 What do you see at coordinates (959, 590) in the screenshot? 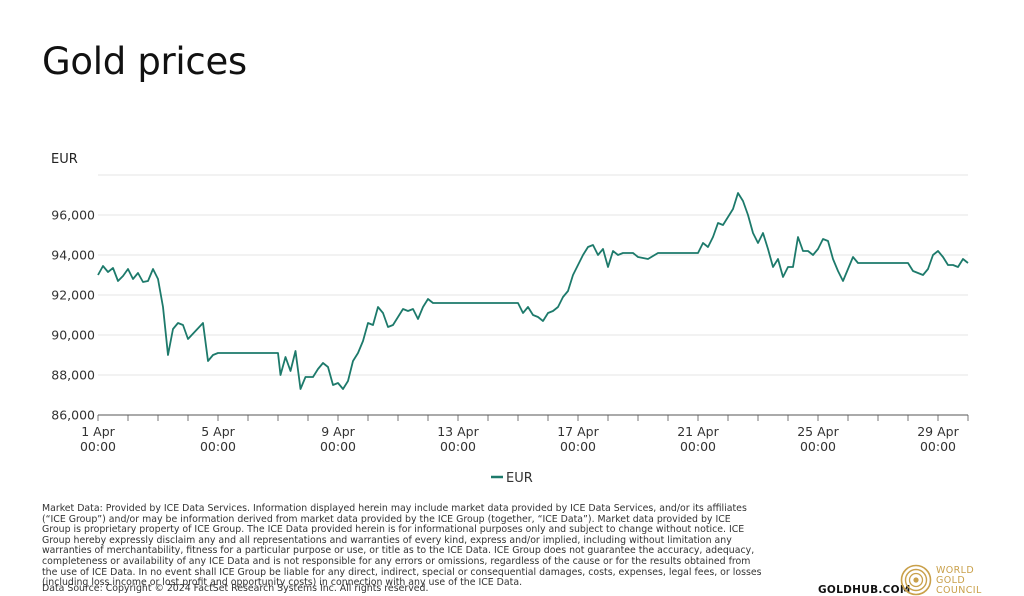
I see `logo-line-council: COUNCIL` at bounding box center [959, 590].